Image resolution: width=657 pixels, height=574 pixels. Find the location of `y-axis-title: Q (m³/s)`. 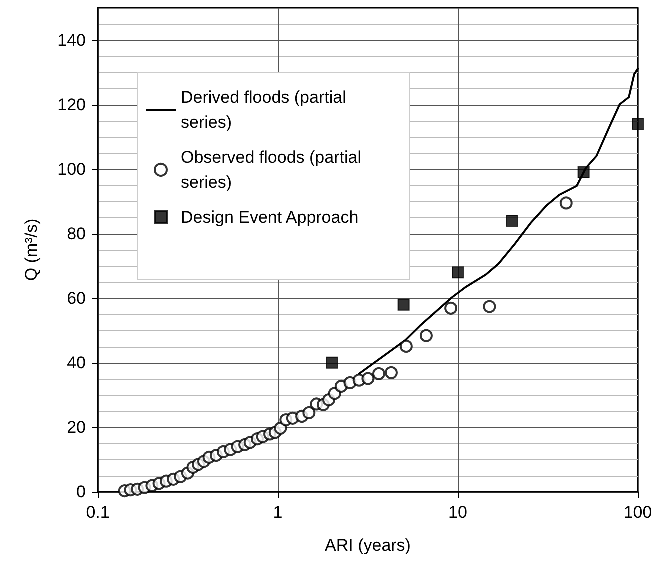

y-axis-title: Q (m³/s) is located at coordinates (31, 250).